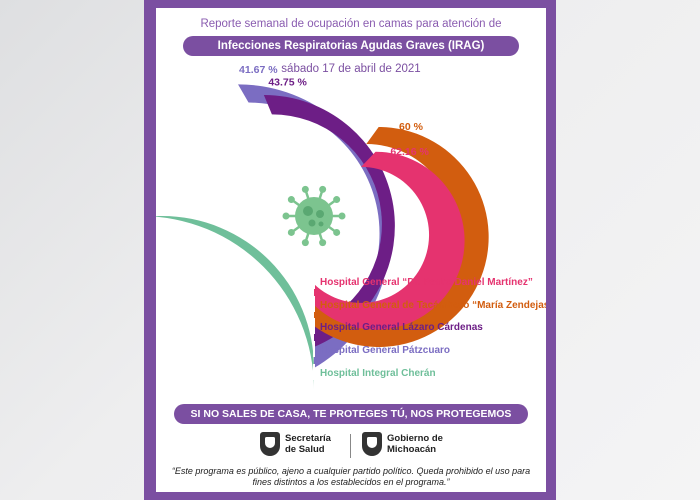 The image size is (700, 500). Describe the element at coordinates (308, 438) in the screenshot. I see `logo-left-line1: Secretaría` at that location.